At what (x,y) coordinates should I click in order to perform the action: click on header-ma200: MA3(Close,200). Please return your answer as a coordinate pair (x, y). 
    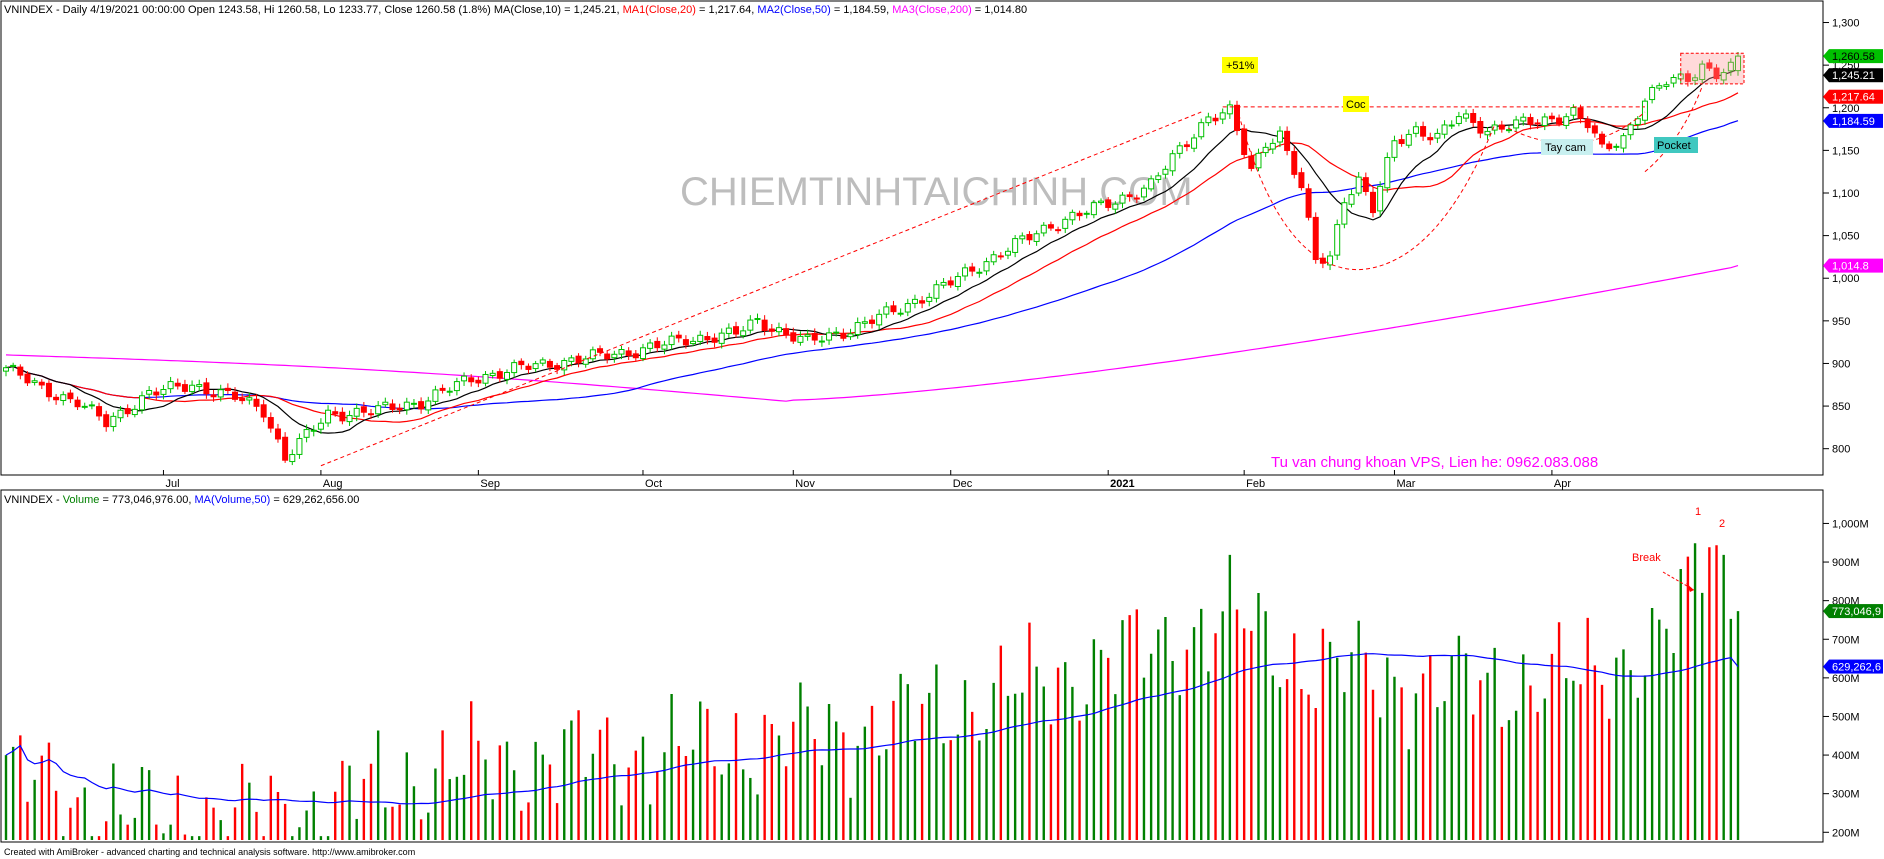
    Looking at the image, I should click on (931, 10).